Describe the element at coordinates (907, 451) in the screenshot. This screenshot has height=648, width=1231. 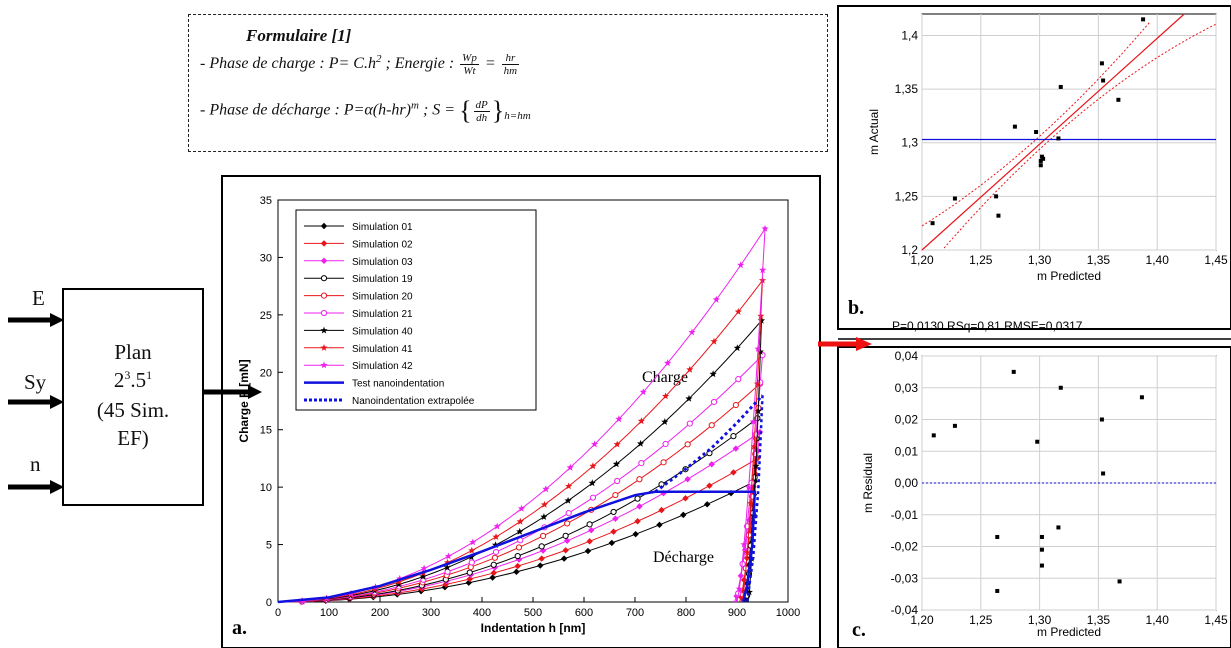
I see `y-tick-label: 0,01` at that location.